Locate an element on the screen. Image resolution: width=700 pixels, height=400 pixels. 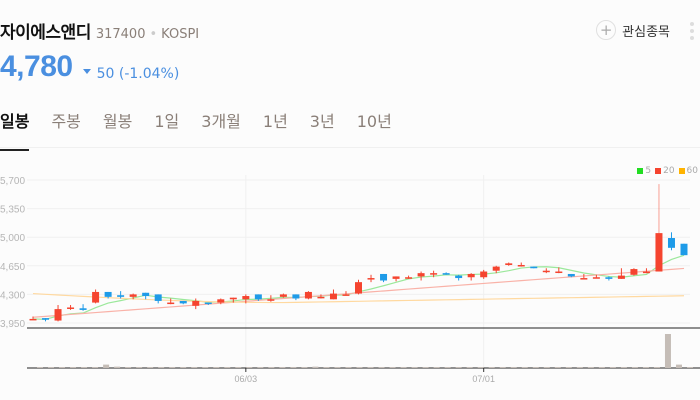
tab-5: 1년 is located at coordinates (275, 121).